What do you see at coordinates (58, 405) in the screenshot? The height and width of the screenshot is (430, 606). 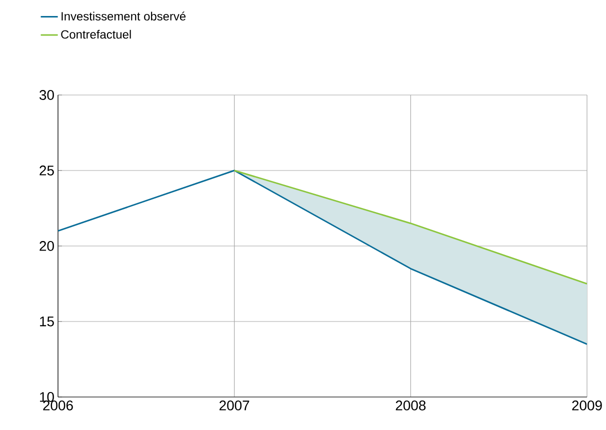 I see `x-tick-label: 2006` at bounding box center [58, 405].